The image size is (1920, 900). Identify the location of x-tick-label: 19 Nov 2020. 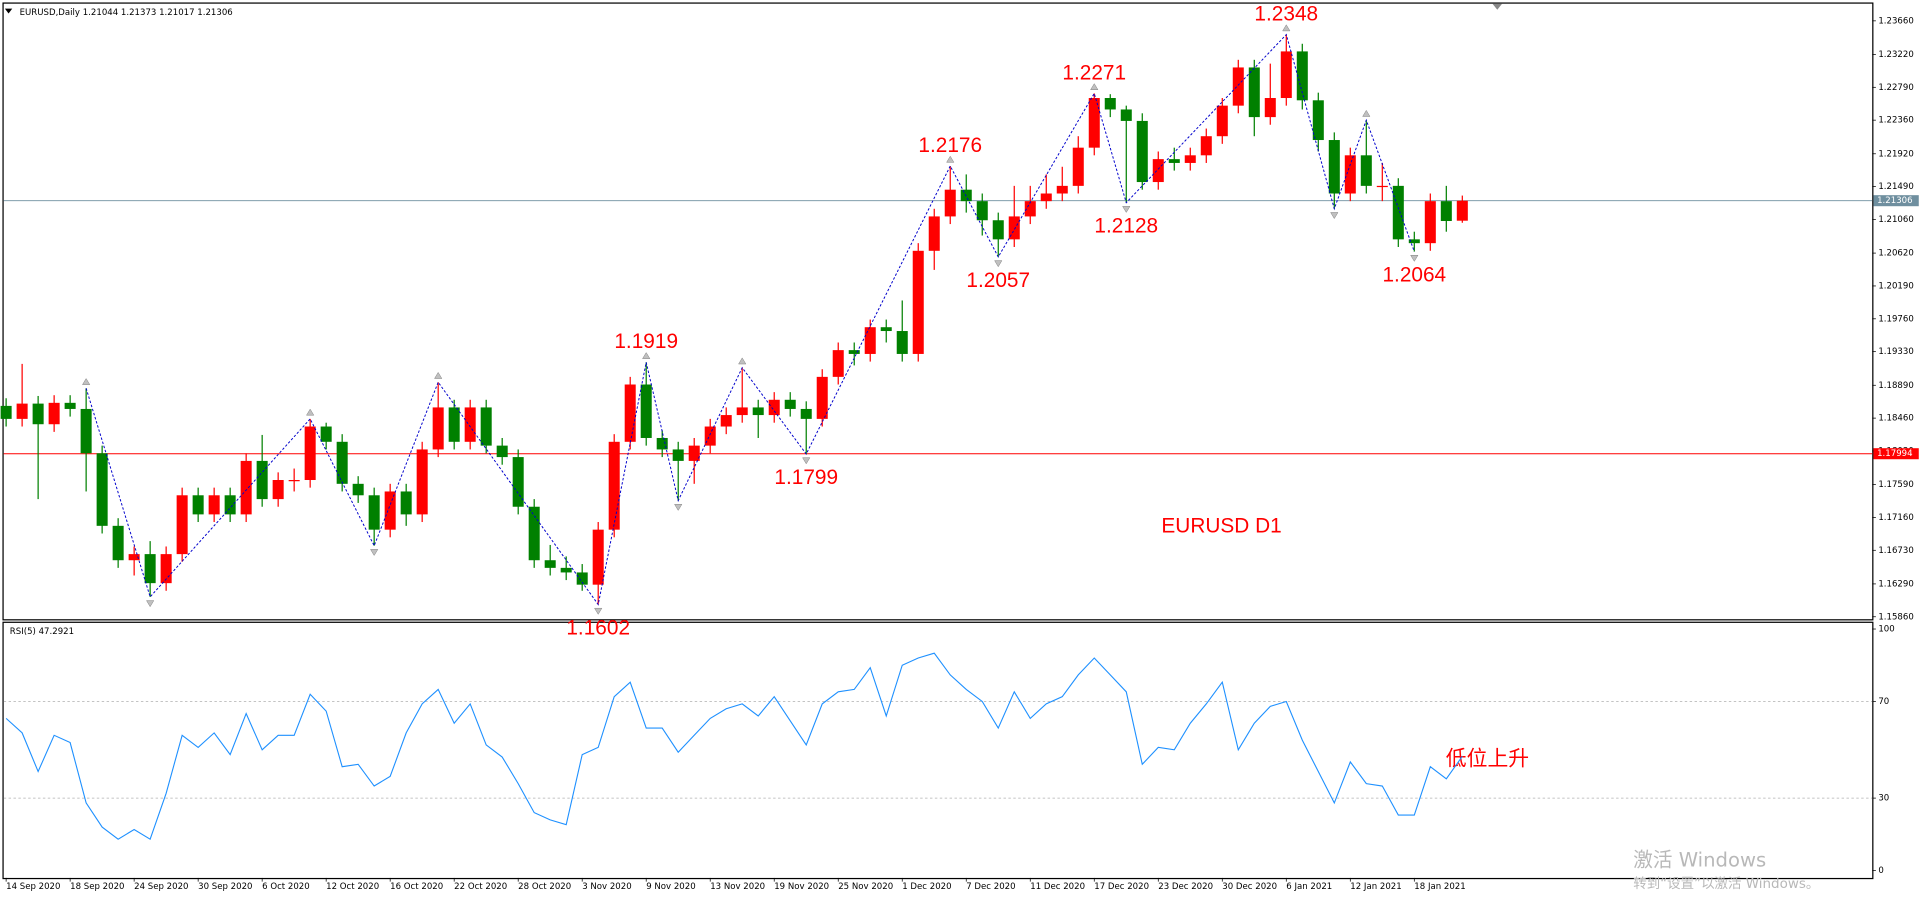
(801, 887).